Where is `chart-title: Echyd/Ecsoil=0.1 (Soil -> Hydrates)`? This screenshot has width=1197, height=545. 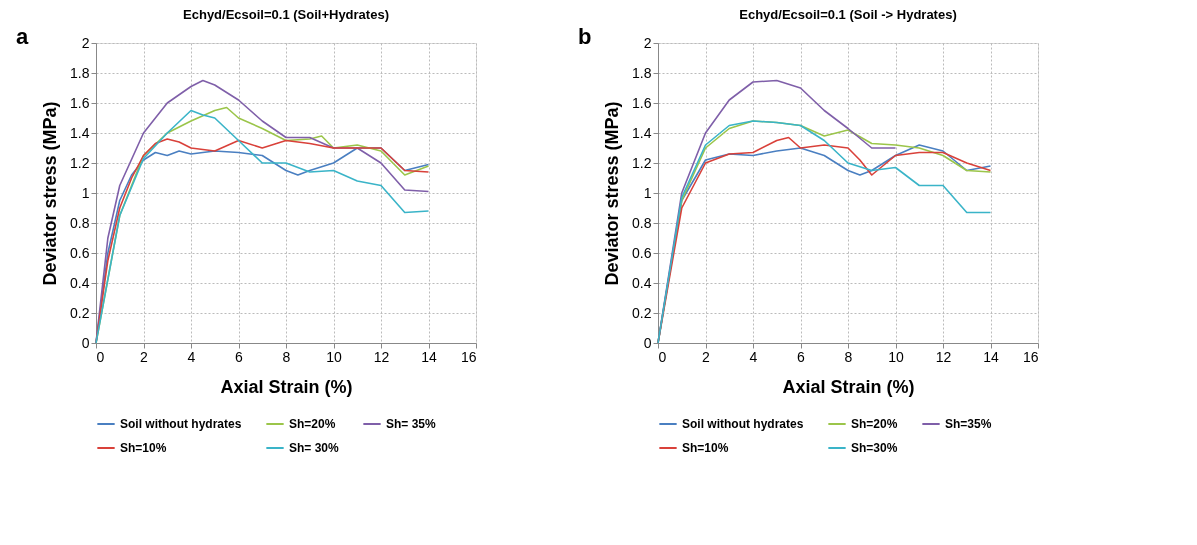 chart-title: Echyd/Ecsoil=0.1 (Soil -> Hydrates) is located at coordinates (848, 14).